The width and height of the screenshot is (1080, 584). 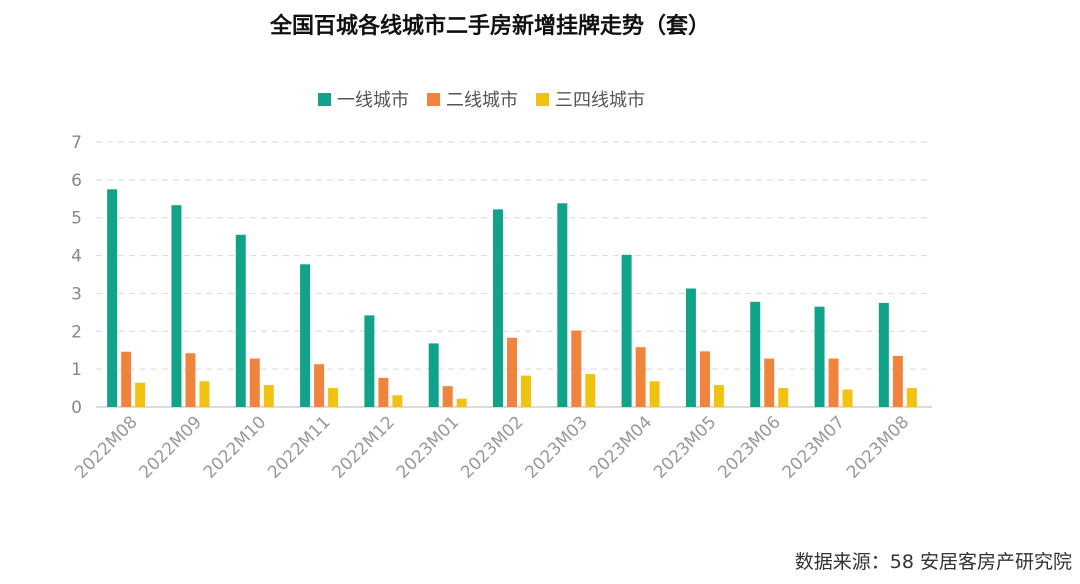 I want to click on chart-title: 全国百城各线城市二手房新增挂牌走势（套）, so click(x=489, y=26).